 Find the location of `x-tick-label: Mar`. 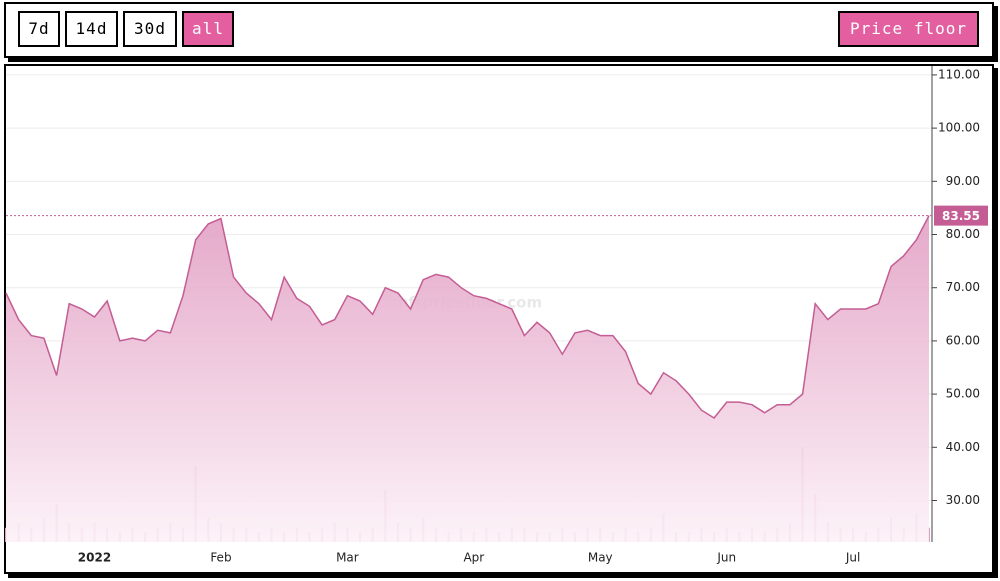

x-tick-label: Mar is located at coordinates (347, 558).